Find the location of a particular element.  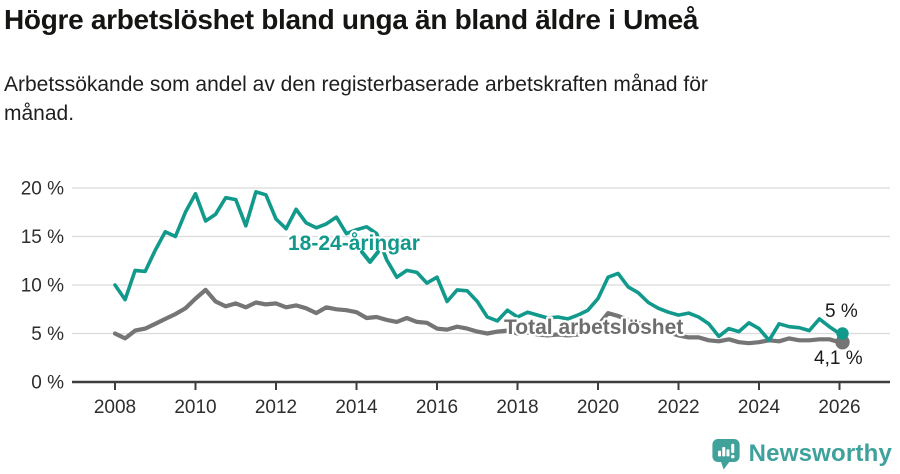

y-tick-label: 10 % is located at coordinates (42, 286).